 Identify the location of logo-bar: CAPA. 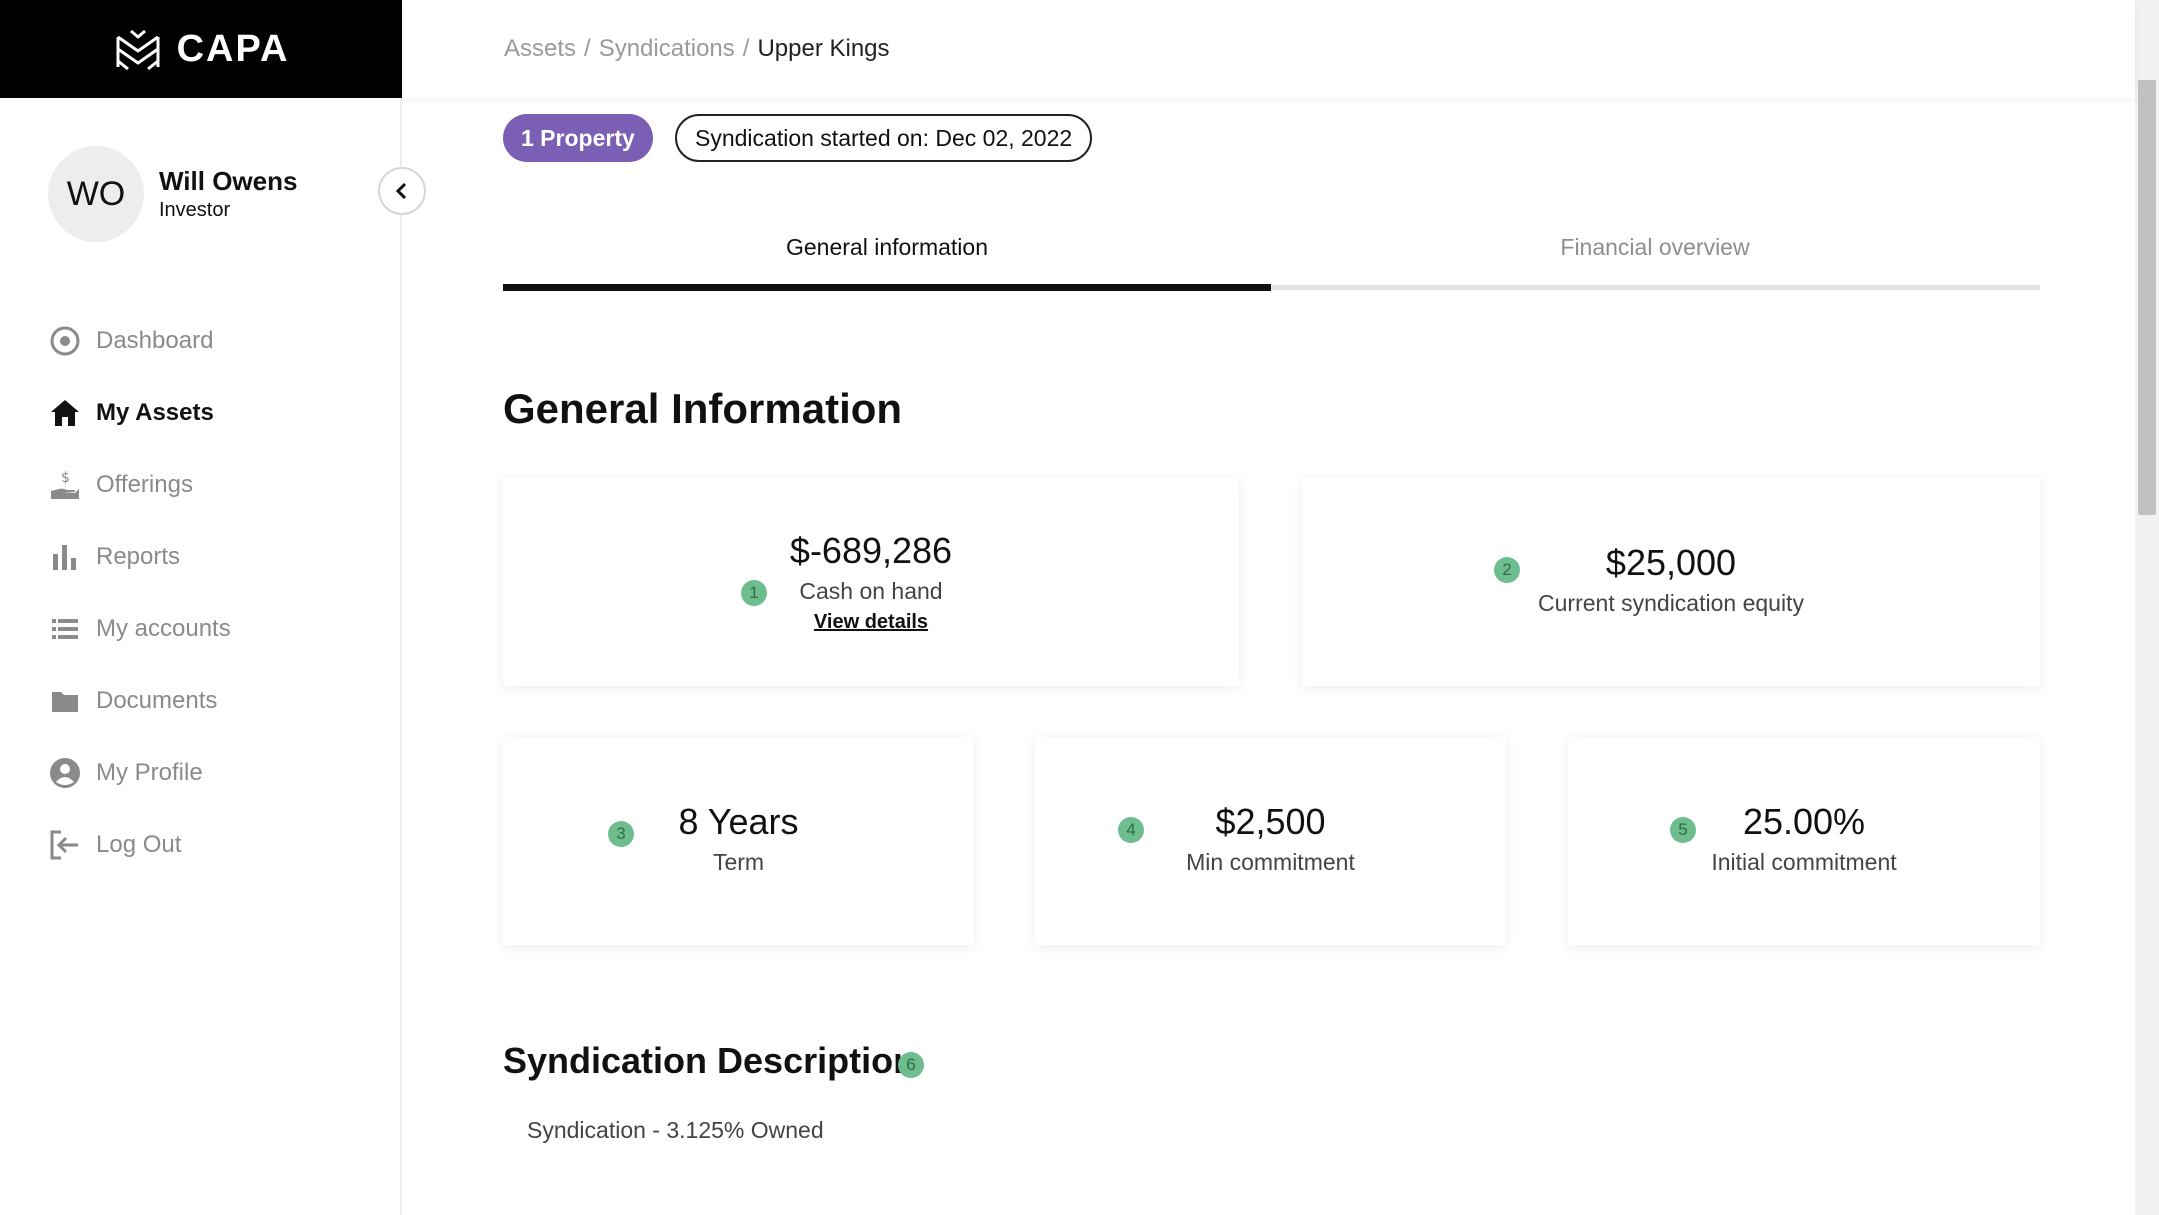
(201, 49).